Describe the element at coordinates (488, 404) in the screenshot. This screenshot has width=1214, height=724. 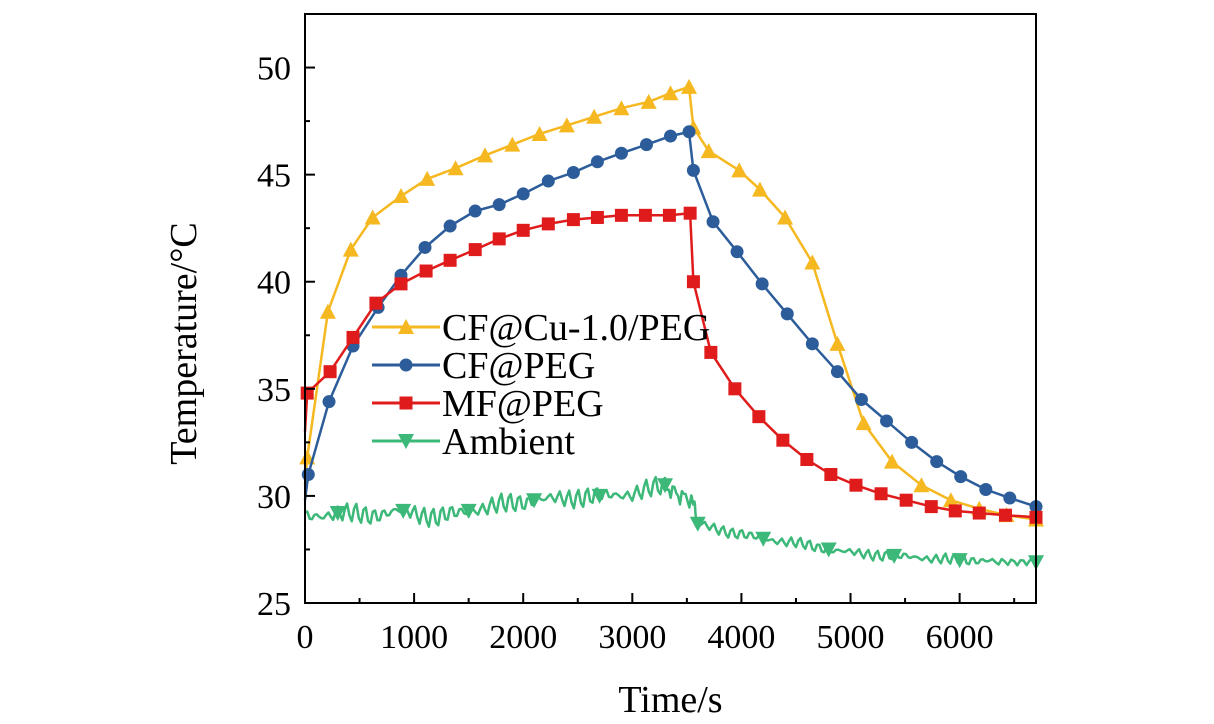
I see `legend-item: MF@PEG` at that location.